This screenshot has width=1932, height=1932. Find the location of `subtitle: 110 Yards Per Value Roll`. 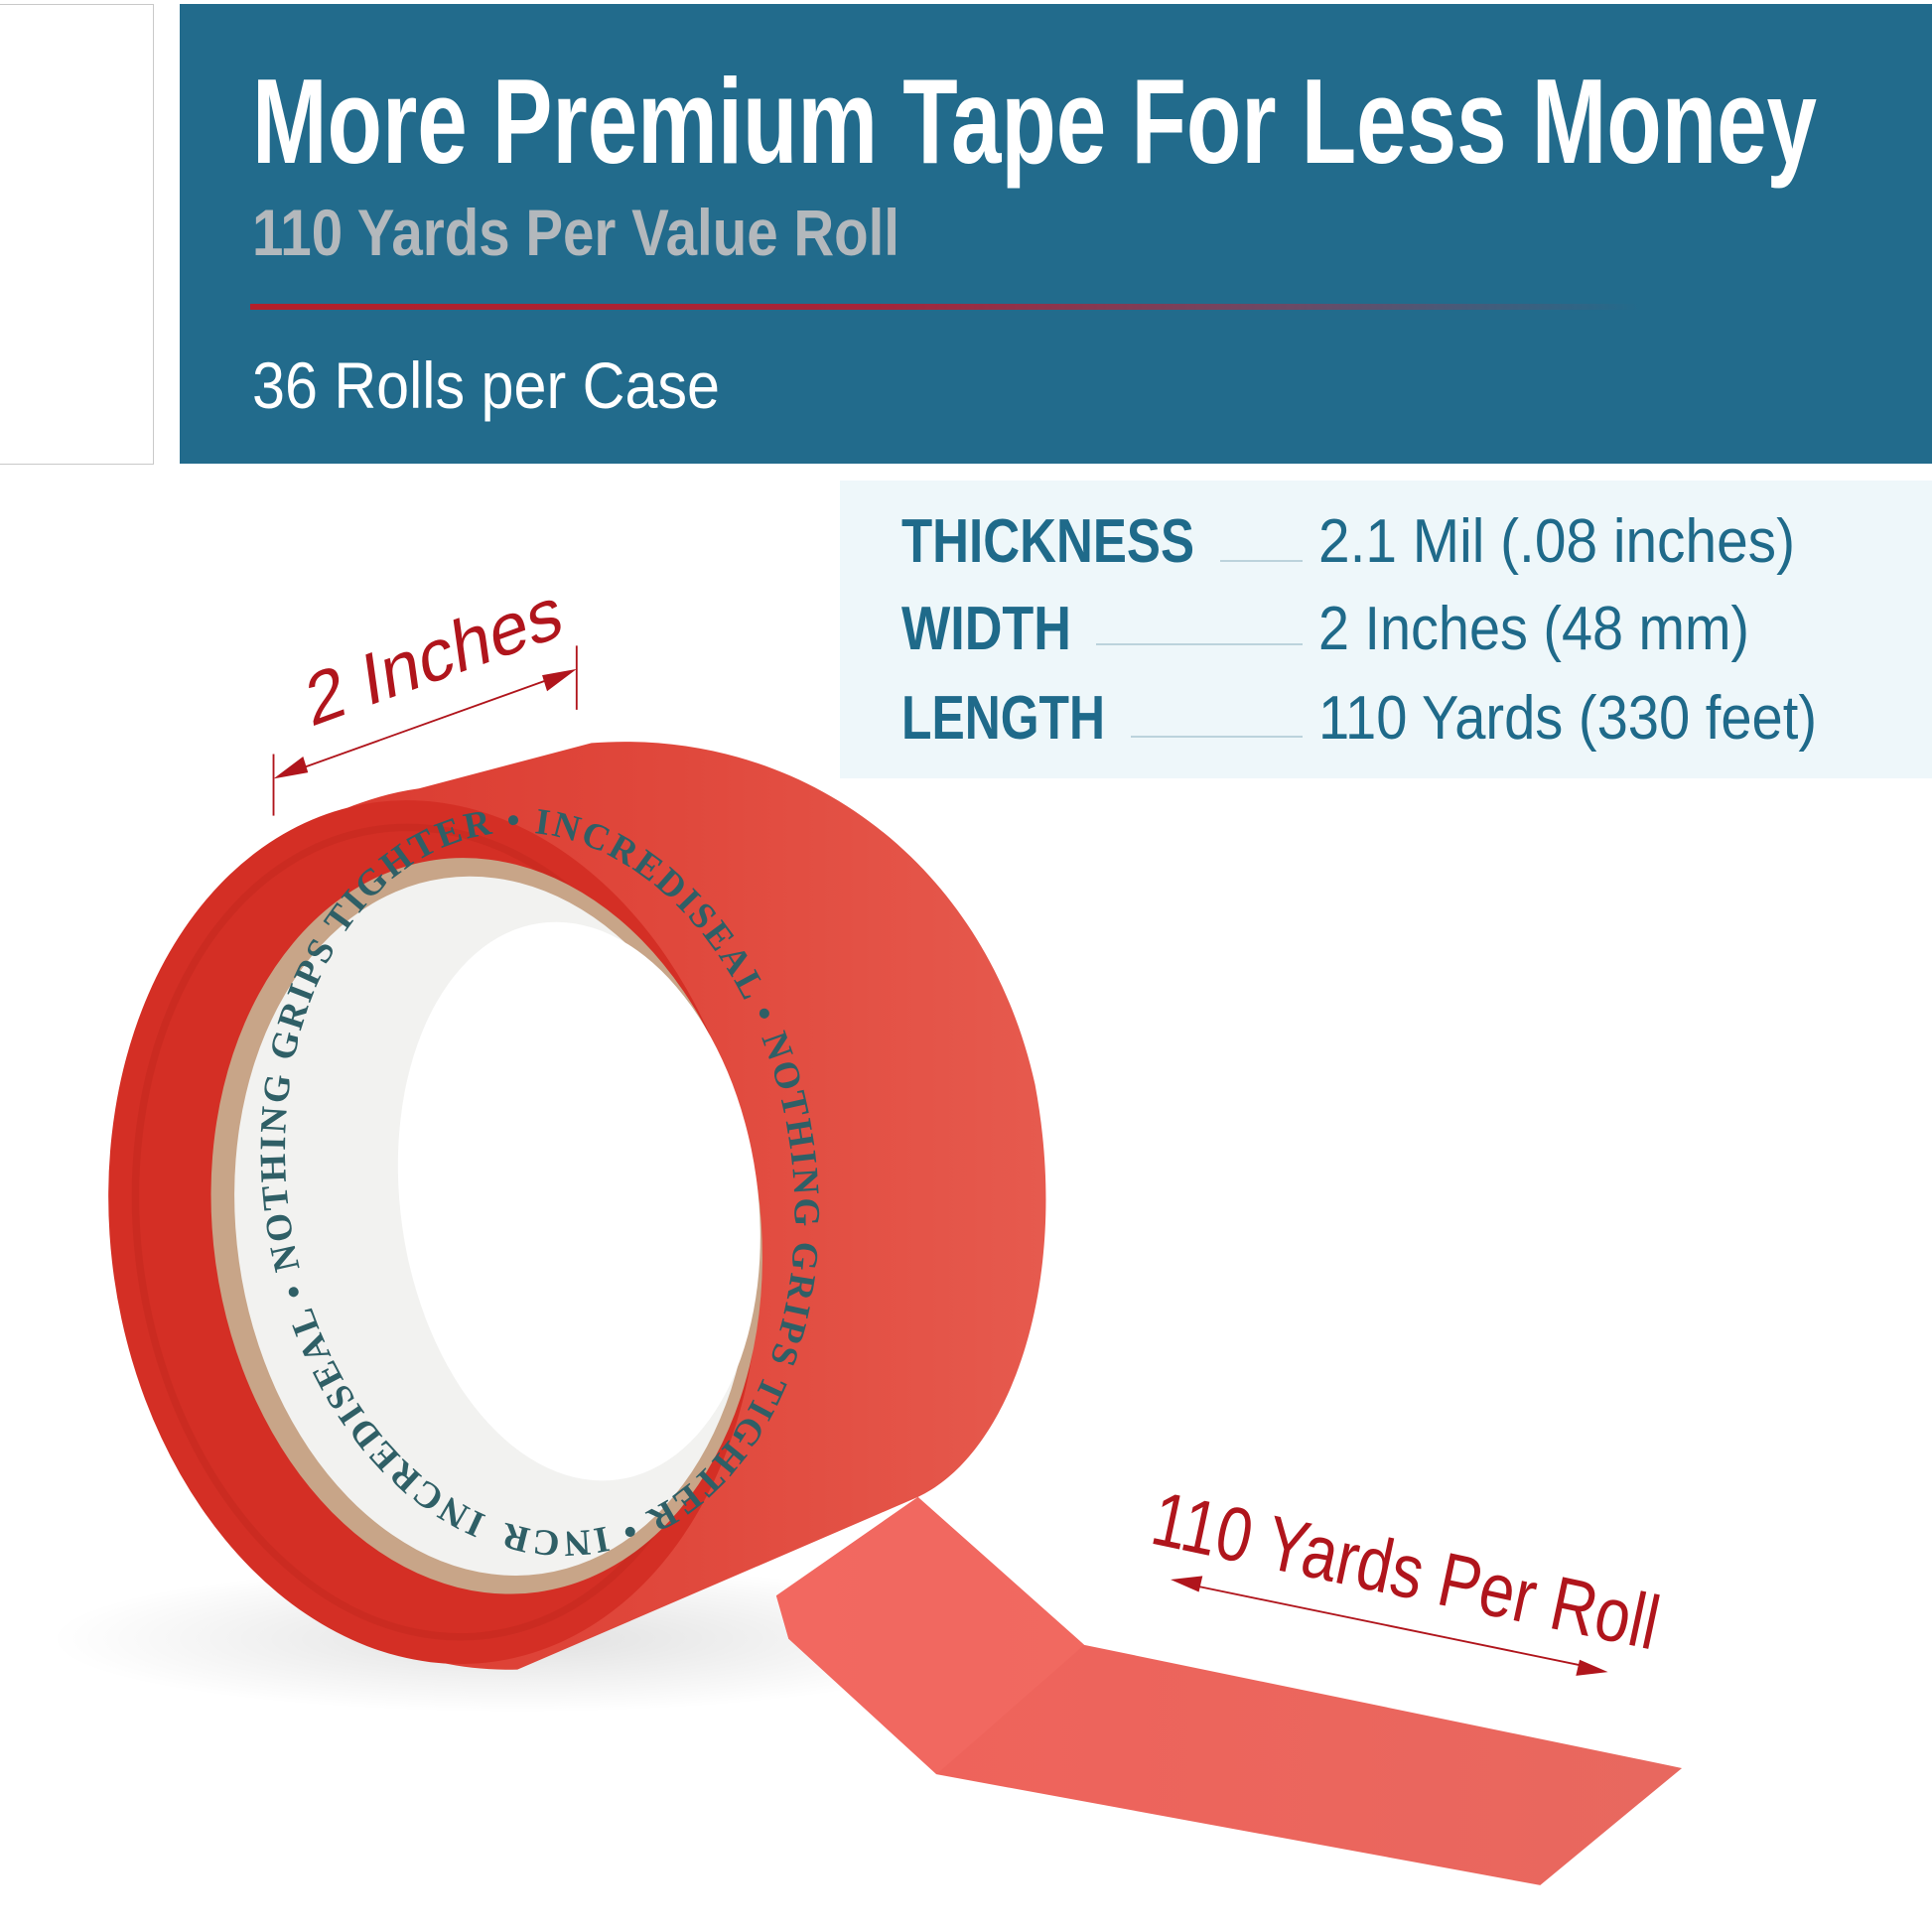

subtitle: 110 Yards Per Value Roll is located at coordinates (576, 232).